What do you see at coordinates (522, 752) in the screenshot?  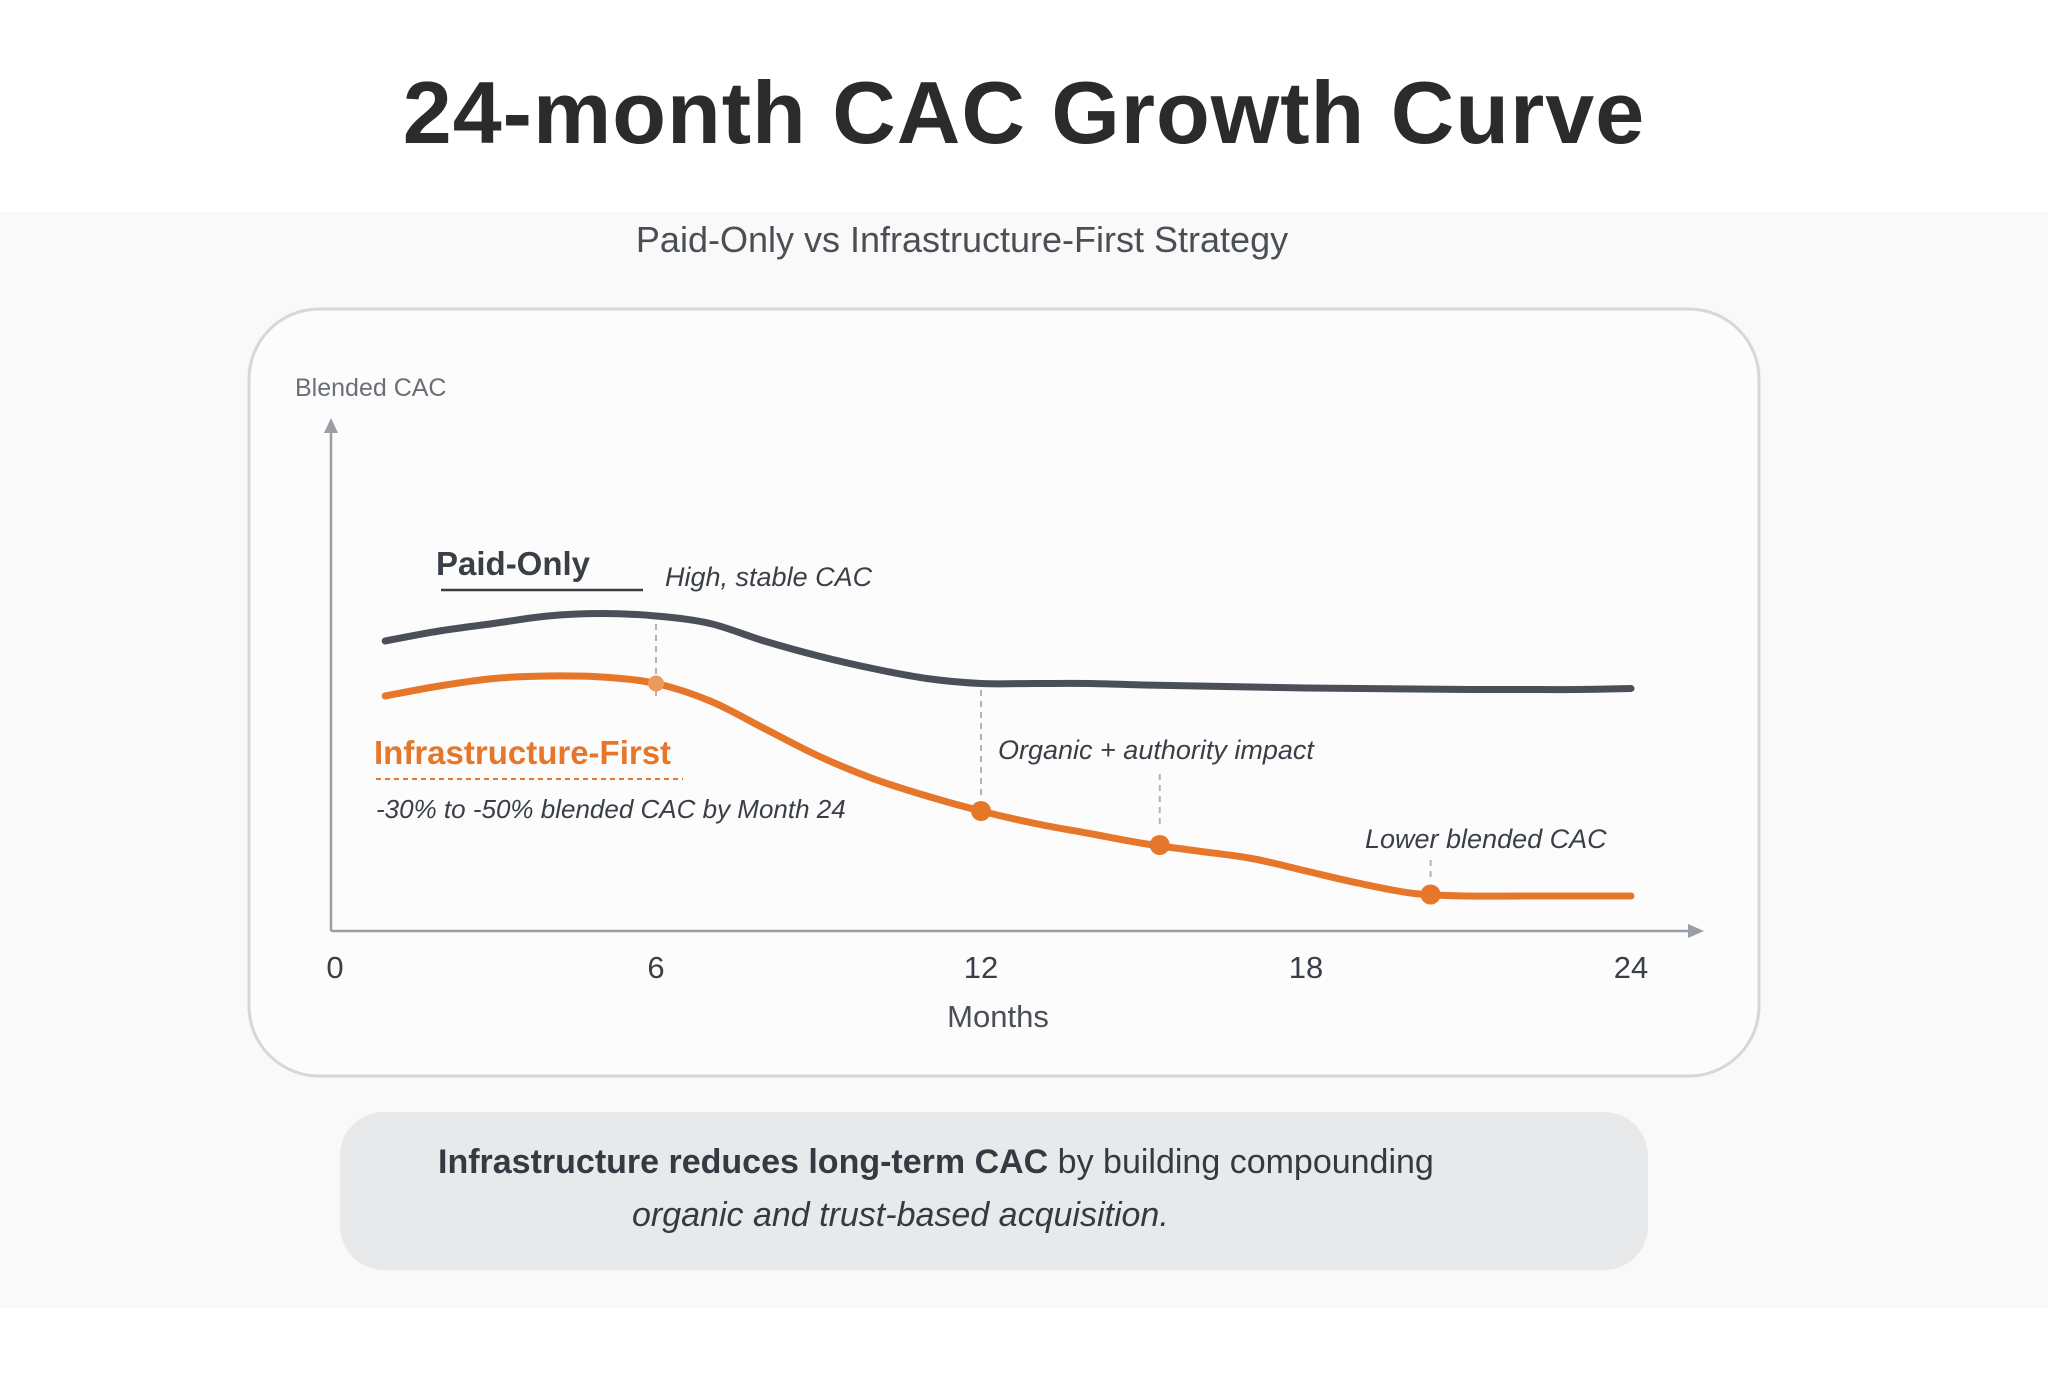 I see `legend-label-infrastructure-first: Infrastructure-First` at bounding box center [522, 752].